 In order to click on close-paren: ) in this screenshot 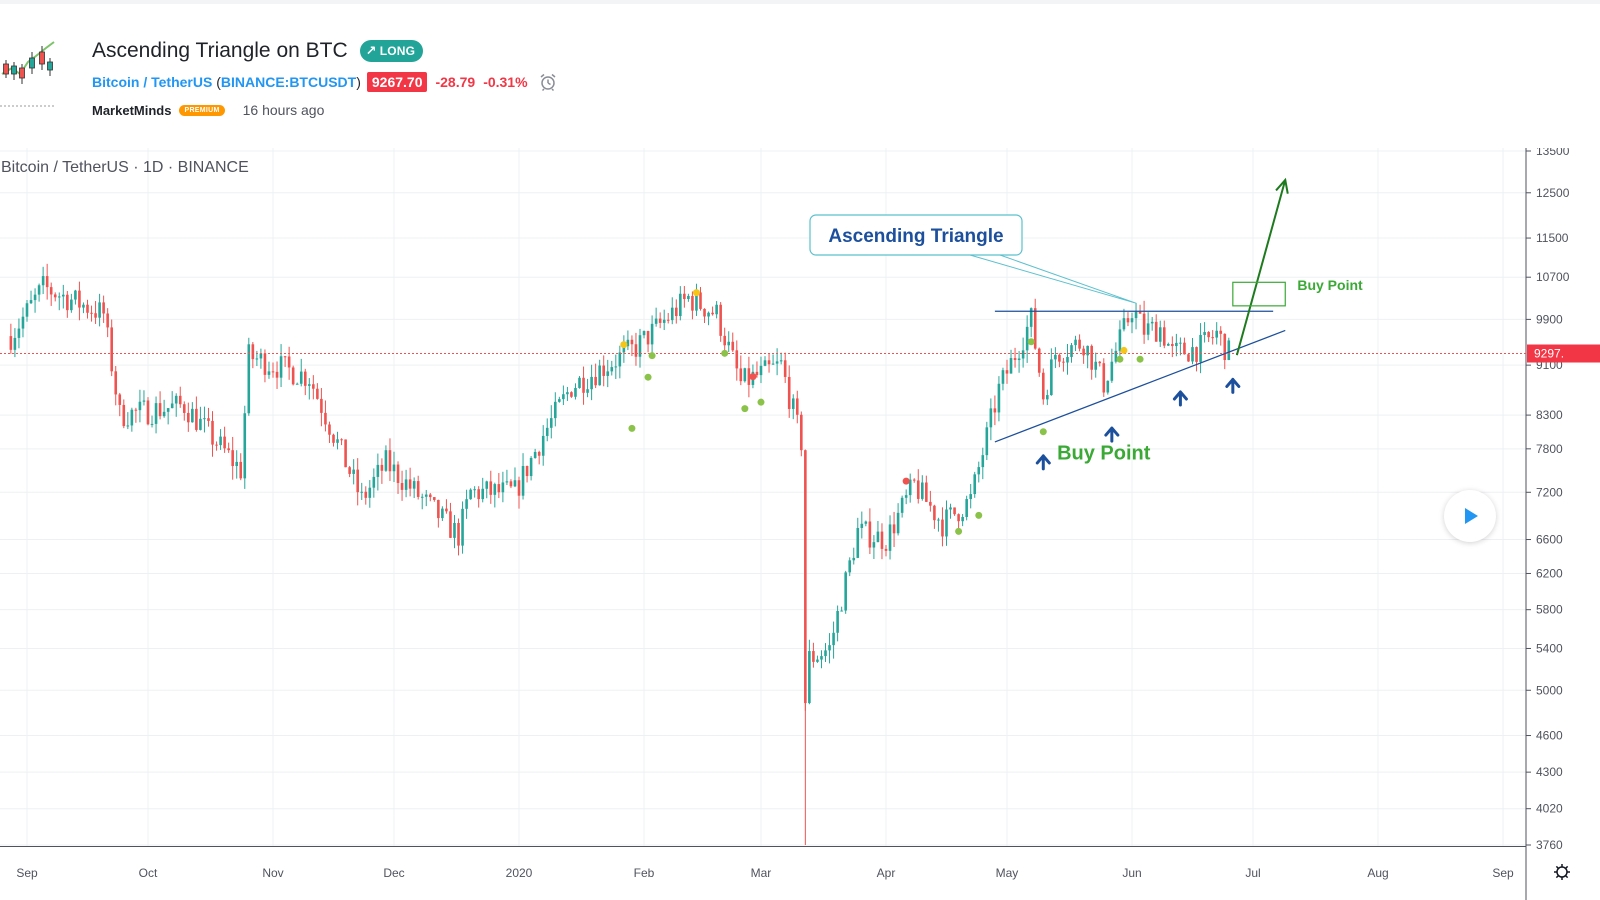, I will do `click(358, 82)`.